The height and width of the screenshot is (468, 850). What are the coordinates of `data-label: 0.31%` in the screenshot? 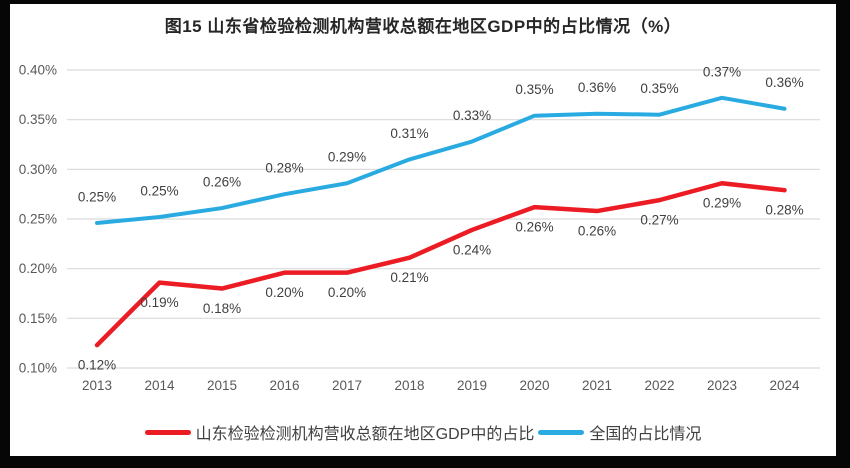 It's located at (409, 133).